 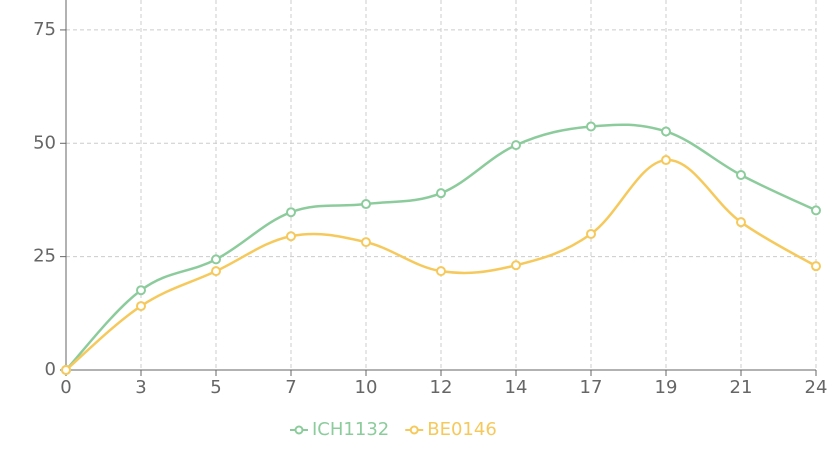 What do you see at coordinates (462, 429) in the screenshot?
I see `legend-label: BE0146` at bounding box center [462, 429].